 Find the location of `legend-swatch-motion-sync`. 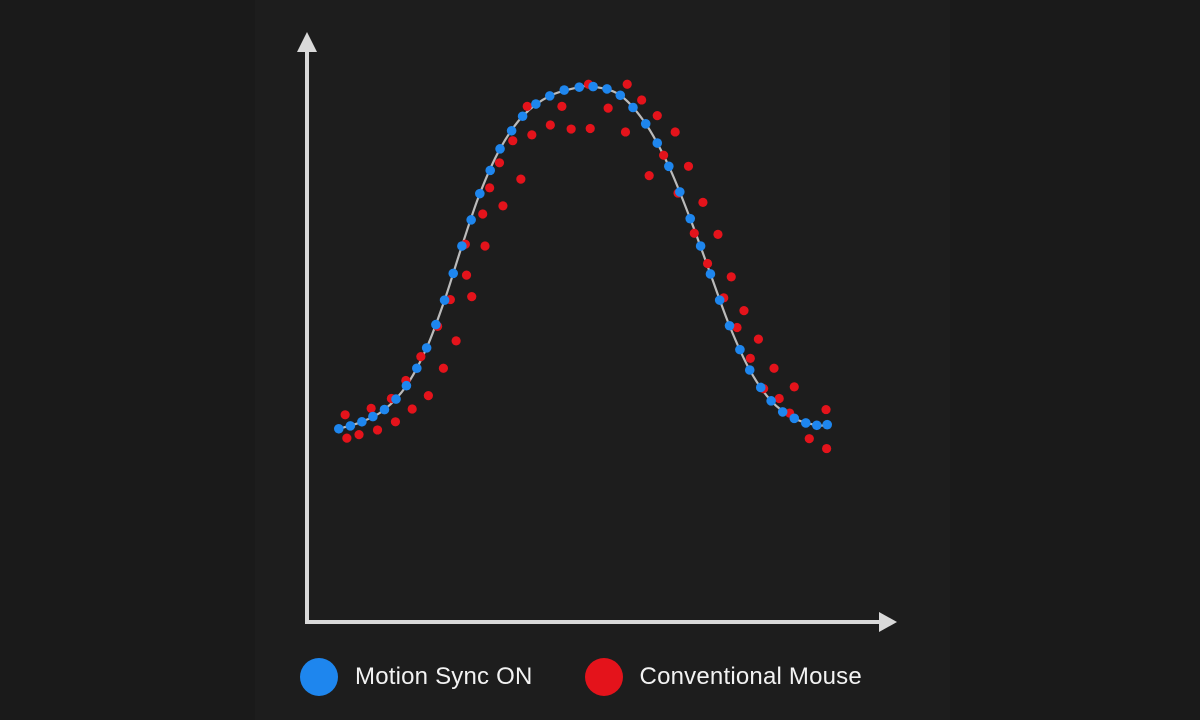

legend-swatch-motion-sync is located at coordinates (319, 677).